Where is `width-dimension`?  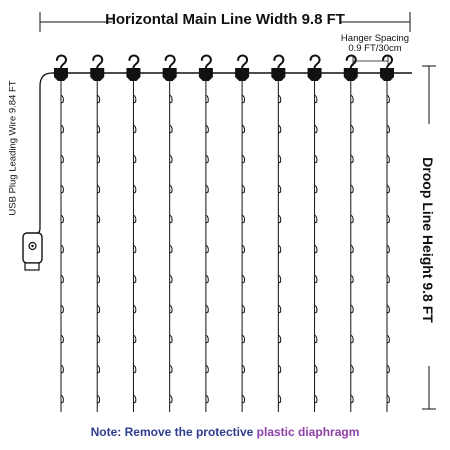 width-dimension is located at coordinates (225, 22).